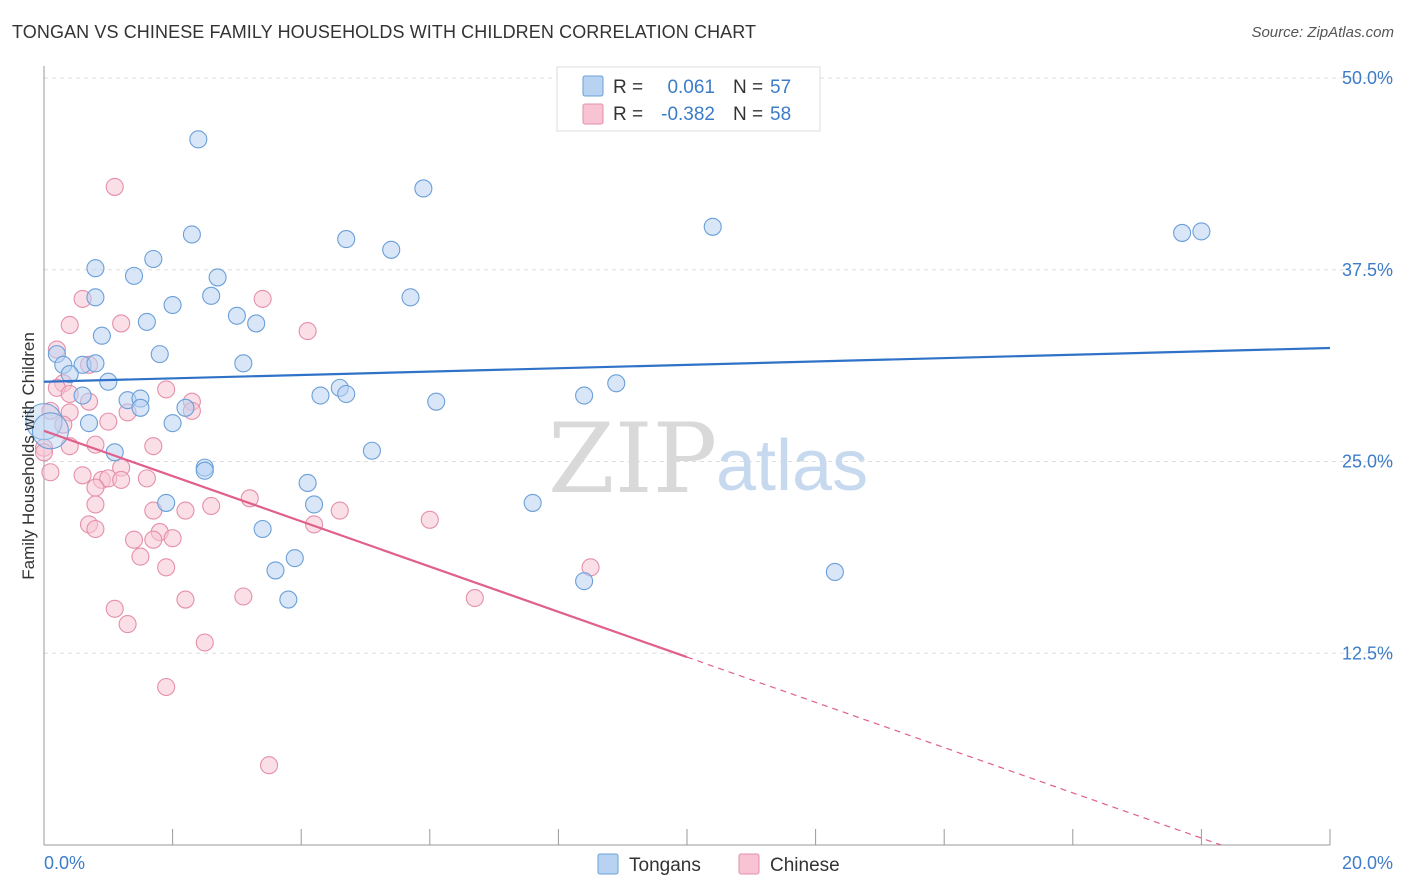 The image size is (1406, 892). What do you see at coordinates (1367, 365) in the screenshot?
I see `y-tick-labels: 12.5% 25.0% 37.5% 50.0%` at bounding box center [1367, 365].